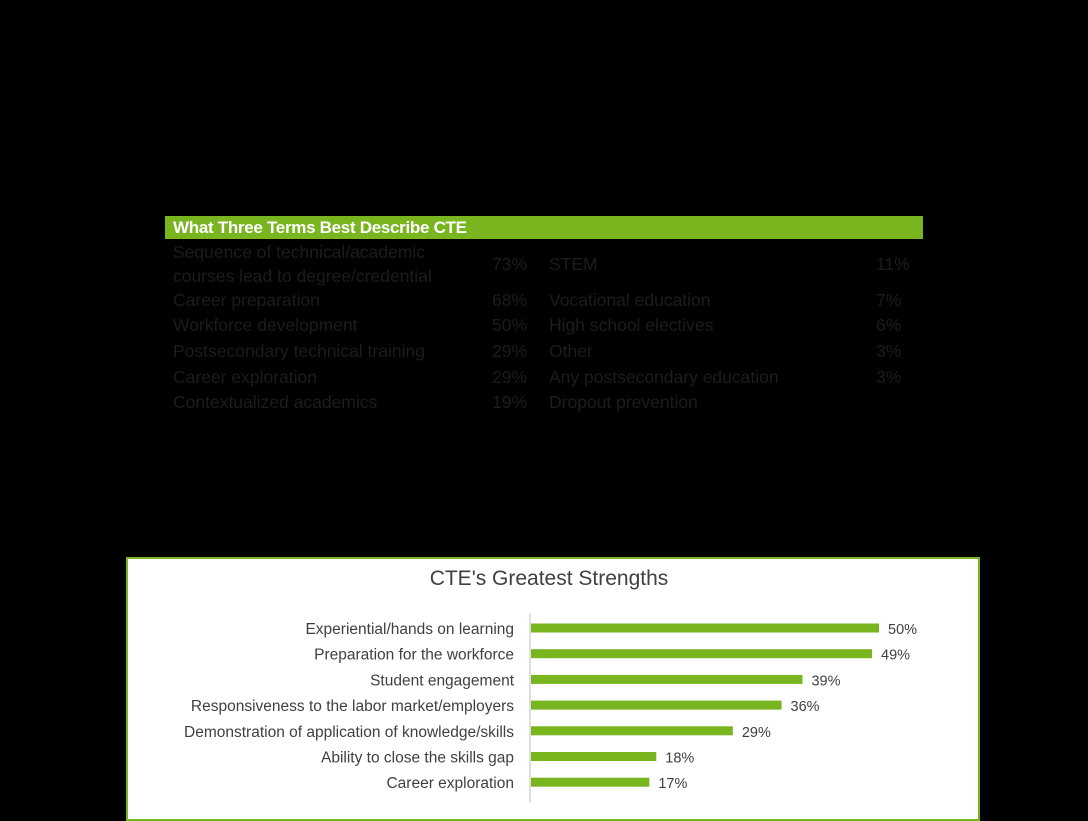 The width and height of the screenshot is (1088, 821). What do you see at coordinates (265, 325) in the screenshot?
I see `term-label: Workforce development` at bounding box center [265, 325].